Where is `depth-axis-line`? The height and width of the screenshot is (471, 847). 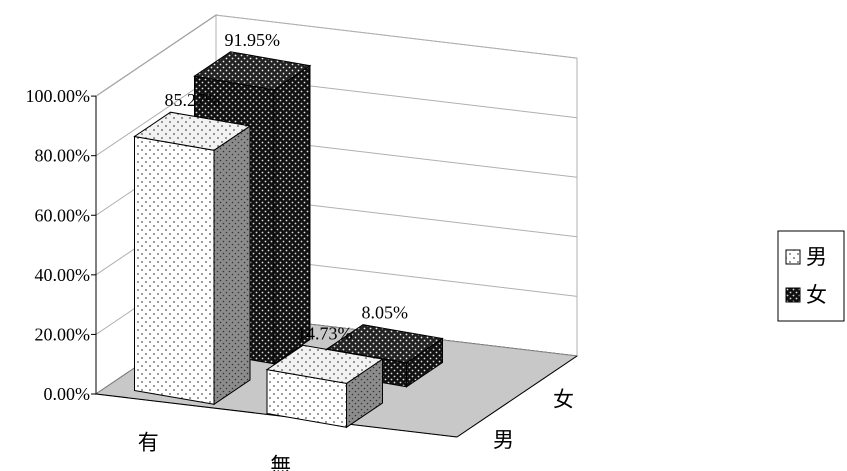
depth-axis-line is located at coordinates (517, 396).